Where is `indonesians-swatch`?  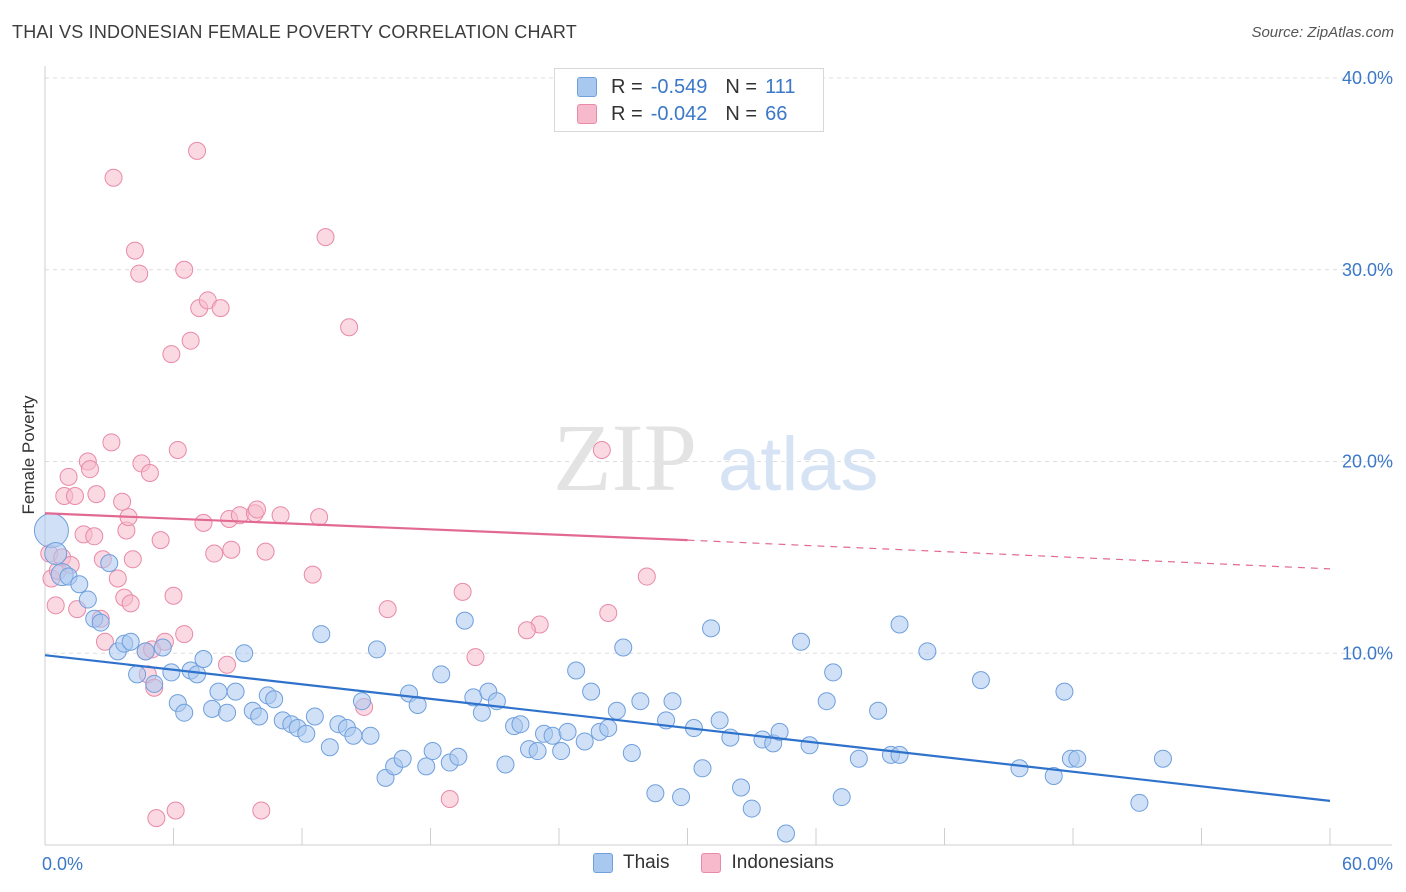 indonesians-swatch is located at coordinates (587, 114).